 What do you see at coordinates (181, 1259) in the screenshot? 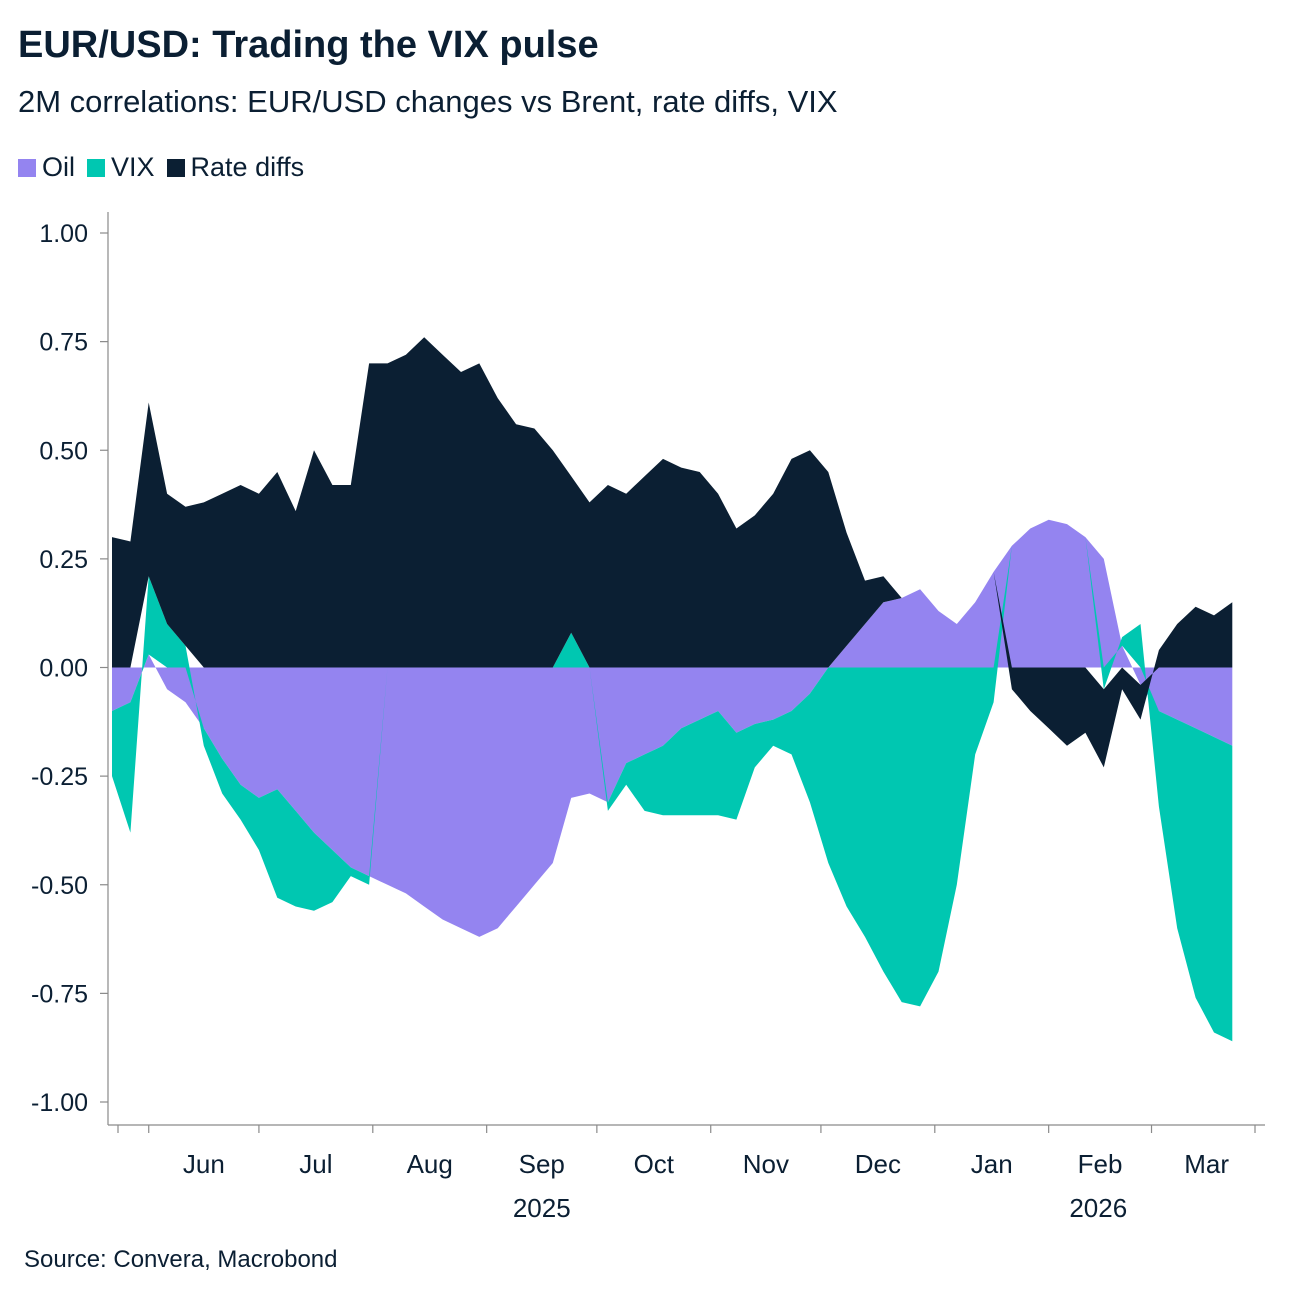
I see `source-note: Source: Convera, Macrobond` at bounding box center [181, 1259].